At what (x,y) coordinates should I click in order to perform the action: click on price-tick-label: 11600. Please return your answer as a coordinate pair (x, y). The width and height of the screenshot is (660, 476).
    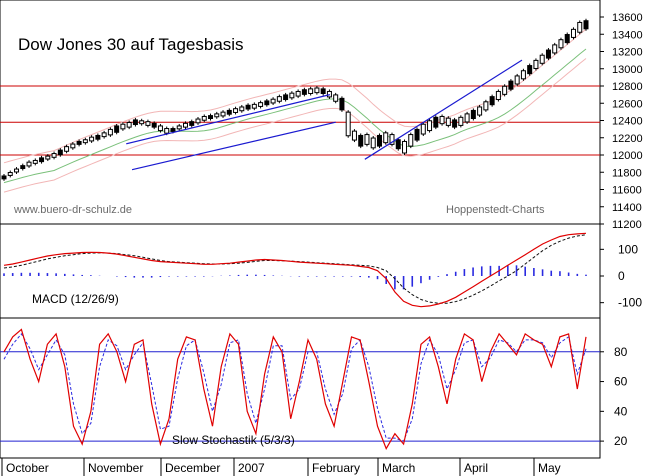
    Looking at the image, I should click on (627, 191).